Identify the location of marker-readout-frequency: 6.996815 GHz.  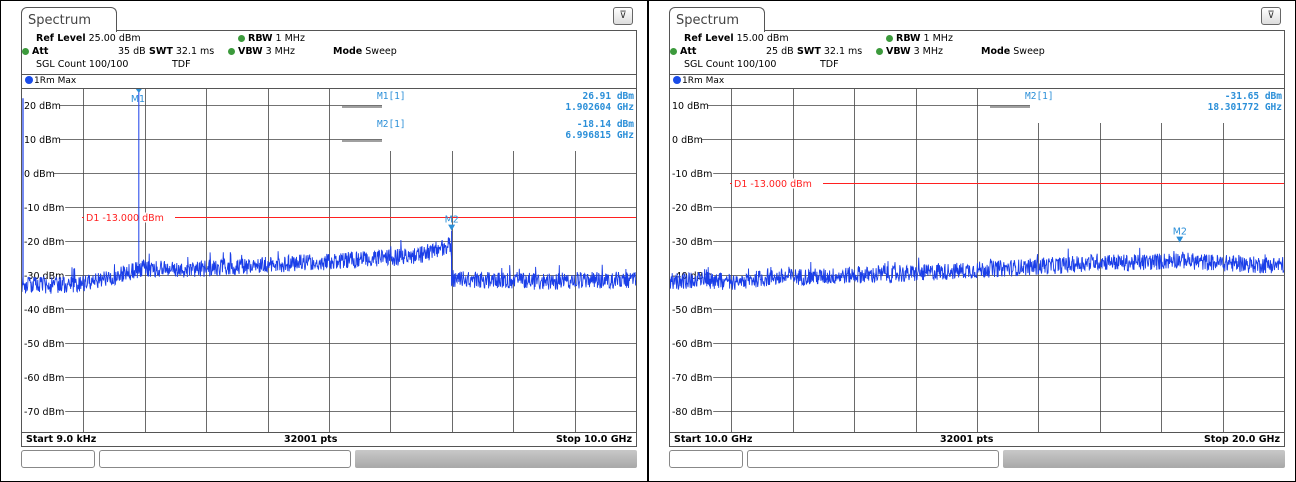
(599, 135).